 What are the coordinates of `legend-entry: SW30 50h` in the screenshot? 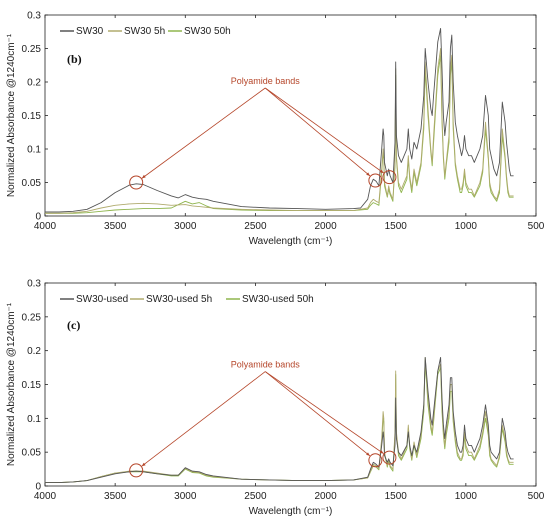 It's located at (207, 31).